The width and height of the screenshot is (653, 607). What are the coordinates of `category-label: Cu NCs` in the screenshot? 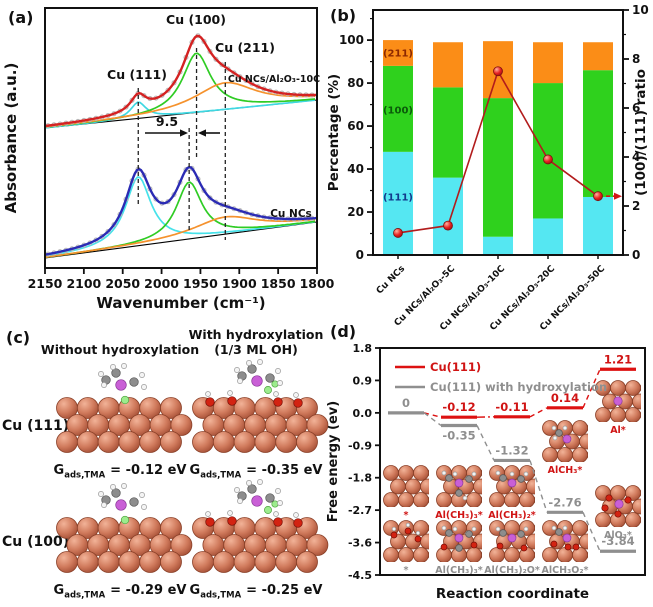 It's located at (391, 280).